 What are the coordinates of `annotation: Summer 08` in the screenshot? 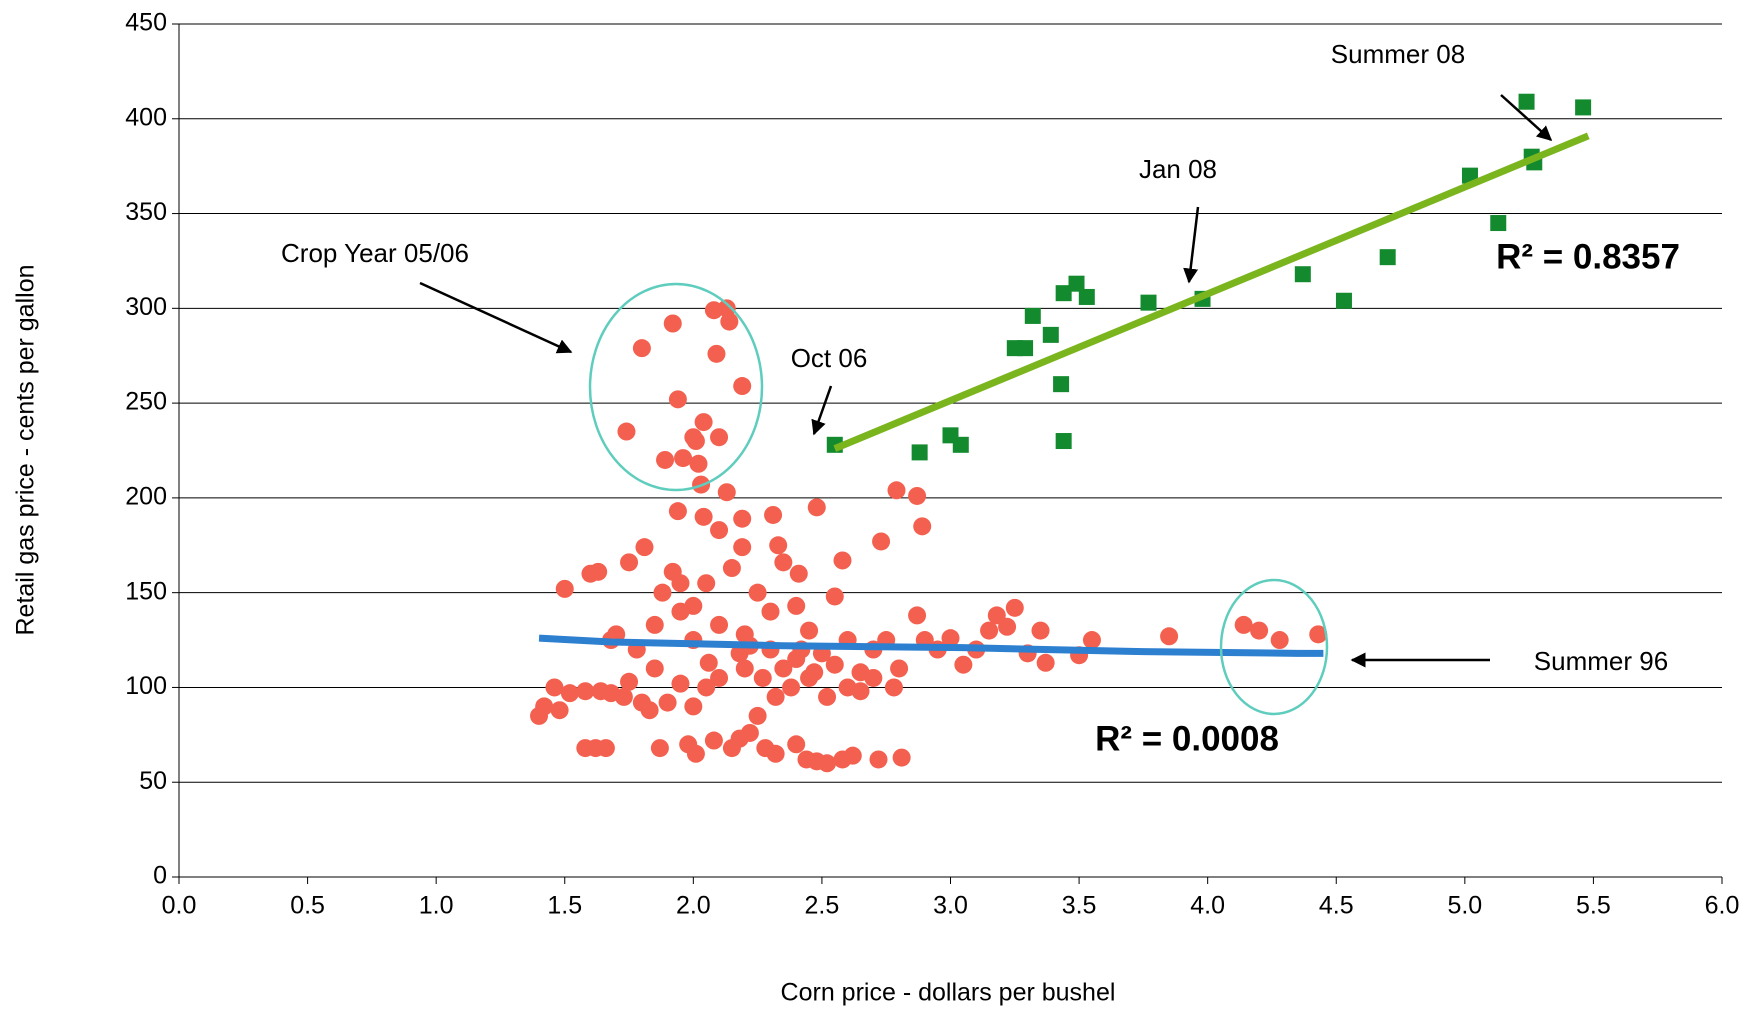 It's located at (1398, 54).